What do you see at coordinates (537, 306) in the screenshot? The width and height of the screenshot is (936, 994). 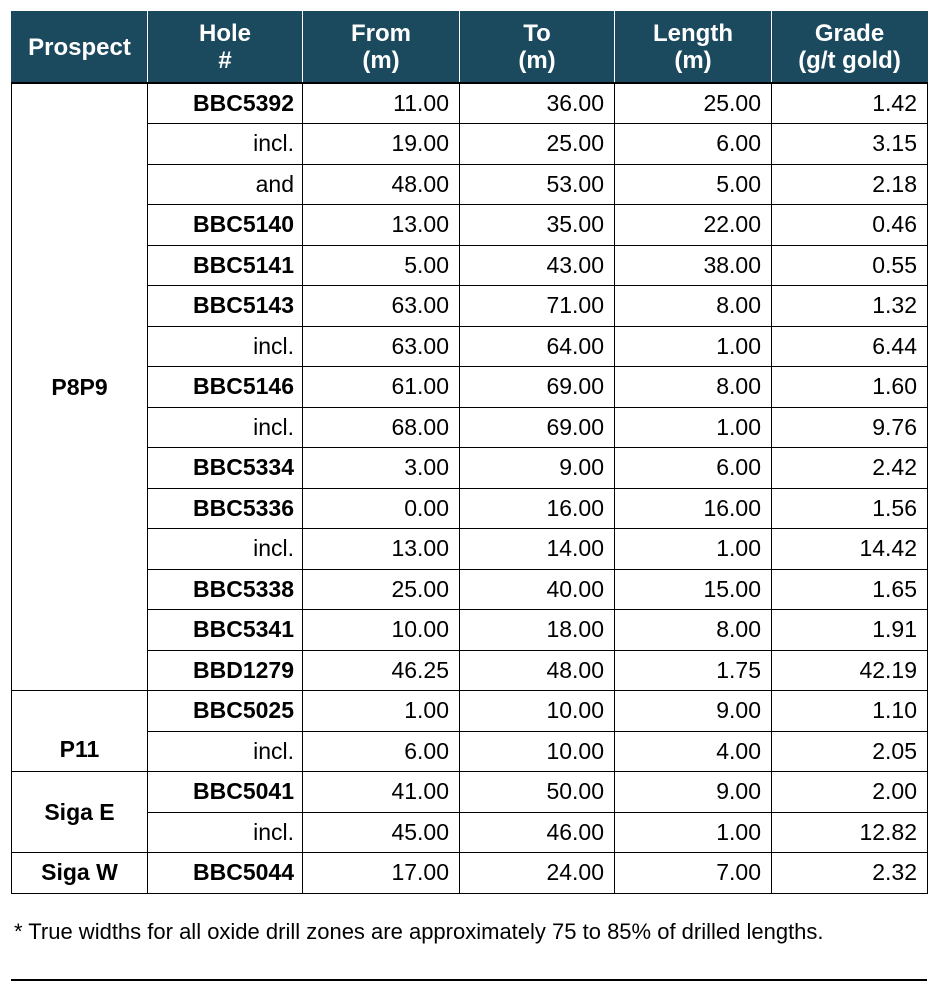 I see `to-cell: 71.00` at bounding box center [537, 306].